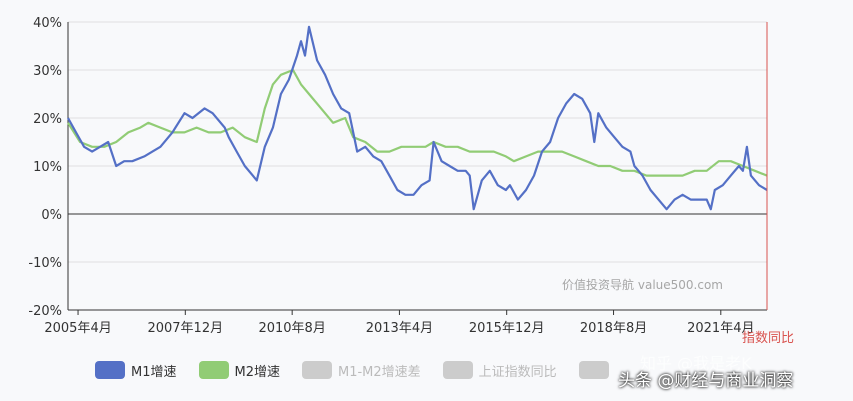 The image size is (853, 401). I want to click on x-tick-label: 2015年12月, so click(507, 328).